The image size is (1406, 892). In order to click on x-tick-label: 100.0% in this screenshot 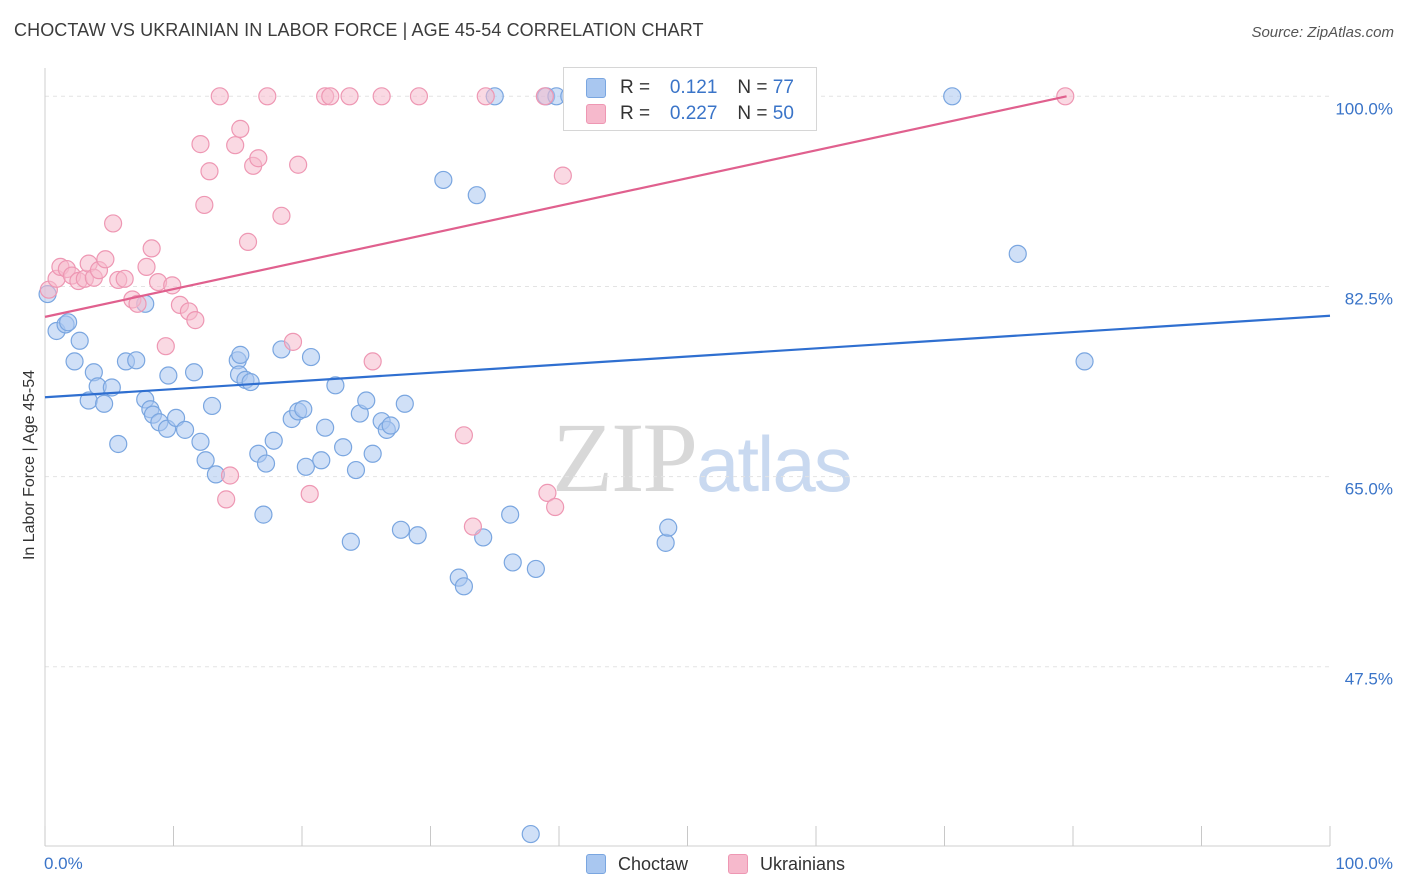, I will do `click(1364, 863)`.